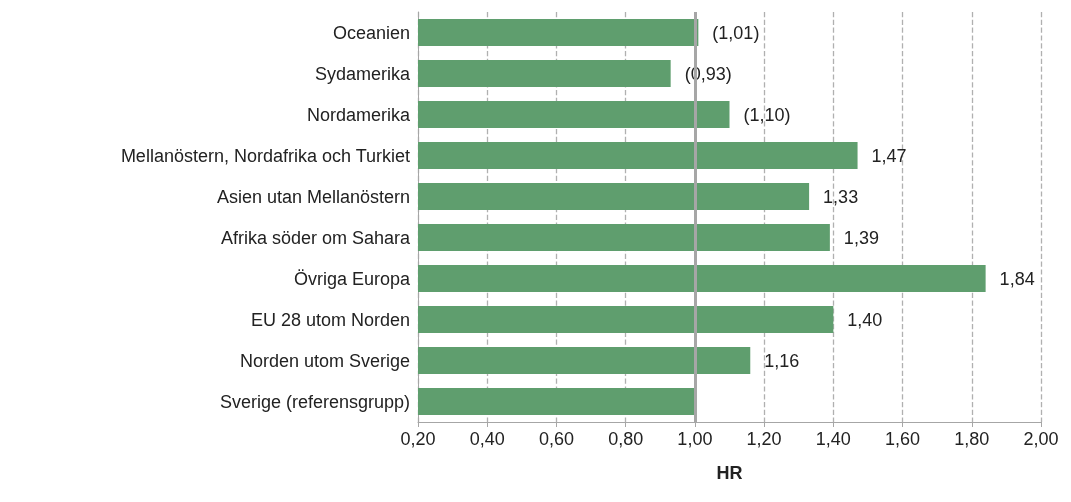 The width and height of the screenshot is (1071, 502). What do you see at coordinates (352, 278) in the screenshot?
I see `y-tick-label: Övriga Europa` at bounding box center [352, 278].